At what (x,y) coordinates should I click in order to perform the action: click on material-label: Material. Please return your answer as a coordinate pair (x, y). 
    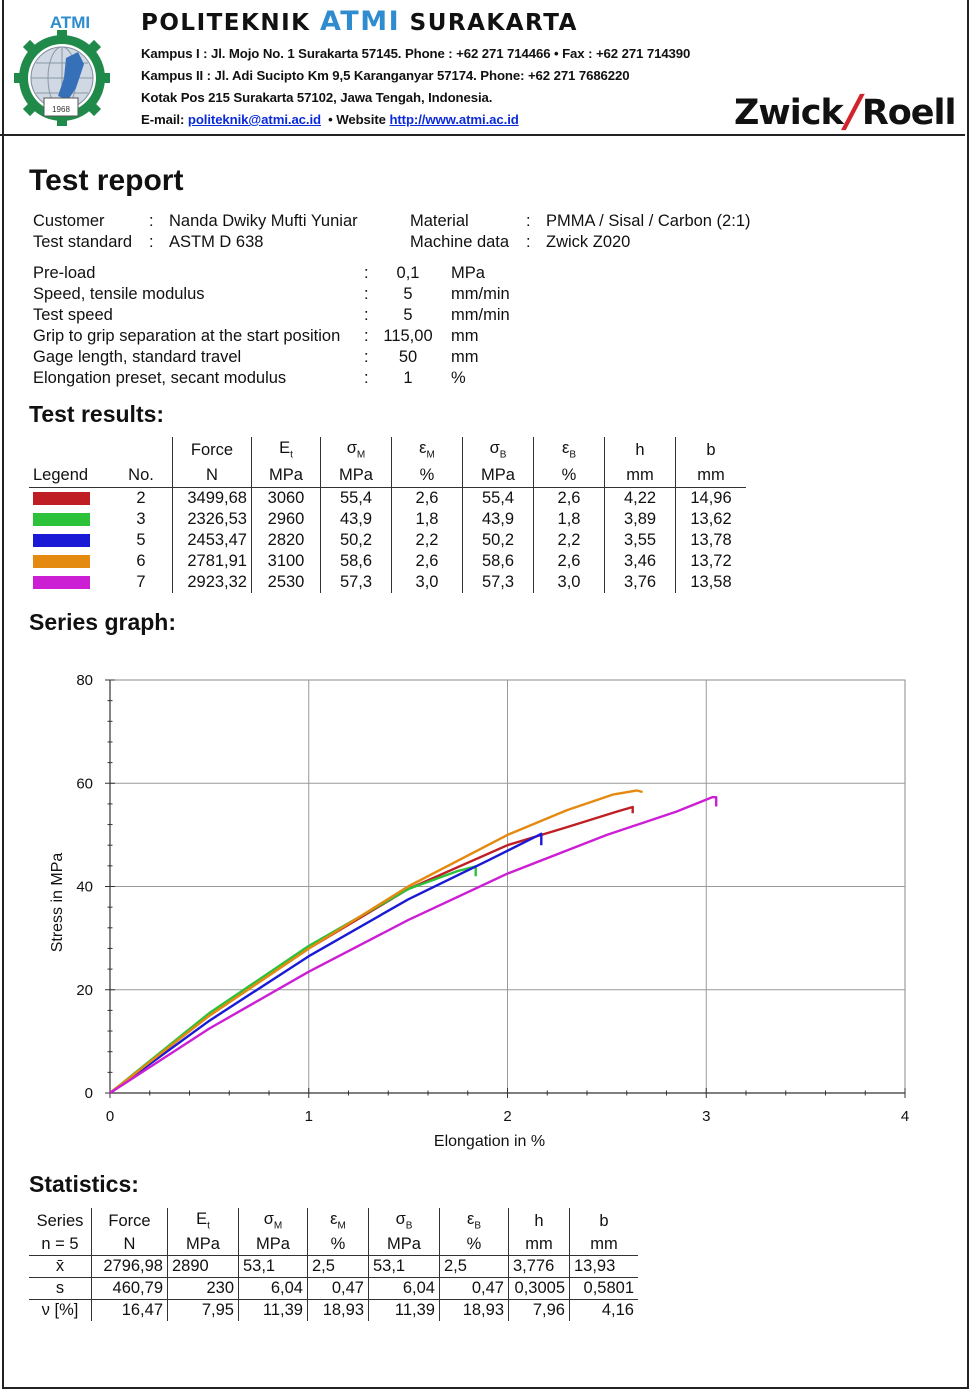
    Looking at the image, I should click on (439, 221).